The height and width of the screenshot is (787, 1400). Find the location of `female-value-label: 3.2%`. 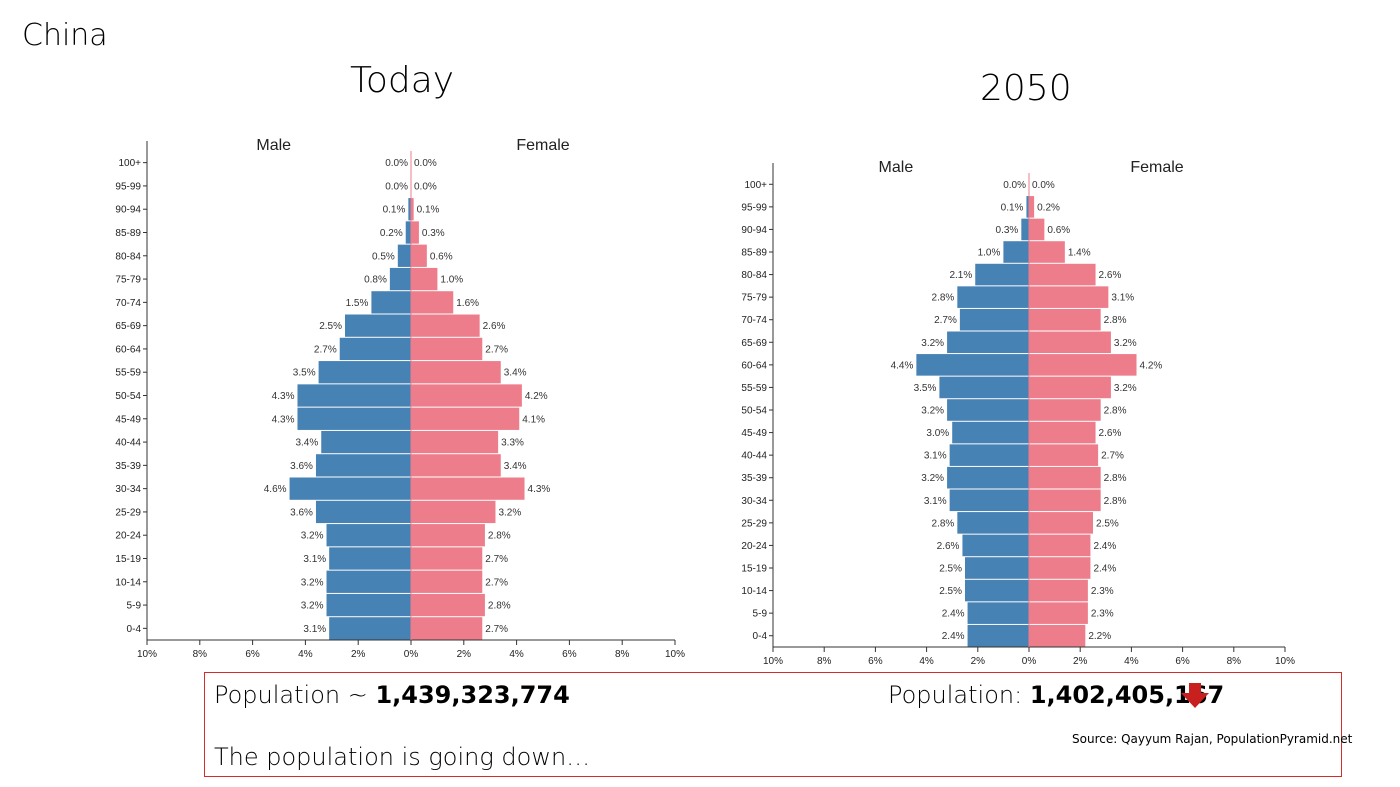

female-value-label: 3.2% is located at coordinates (1125, 343).